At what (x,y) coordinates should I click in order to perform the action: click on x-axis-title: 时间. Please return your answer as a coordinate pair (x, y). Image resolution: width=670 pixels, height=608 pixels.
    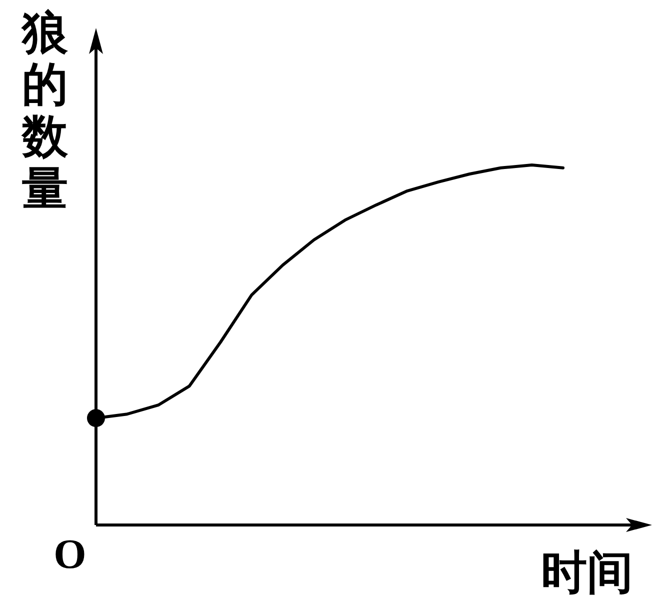
    Looking at the image, I should click on (587, 572).